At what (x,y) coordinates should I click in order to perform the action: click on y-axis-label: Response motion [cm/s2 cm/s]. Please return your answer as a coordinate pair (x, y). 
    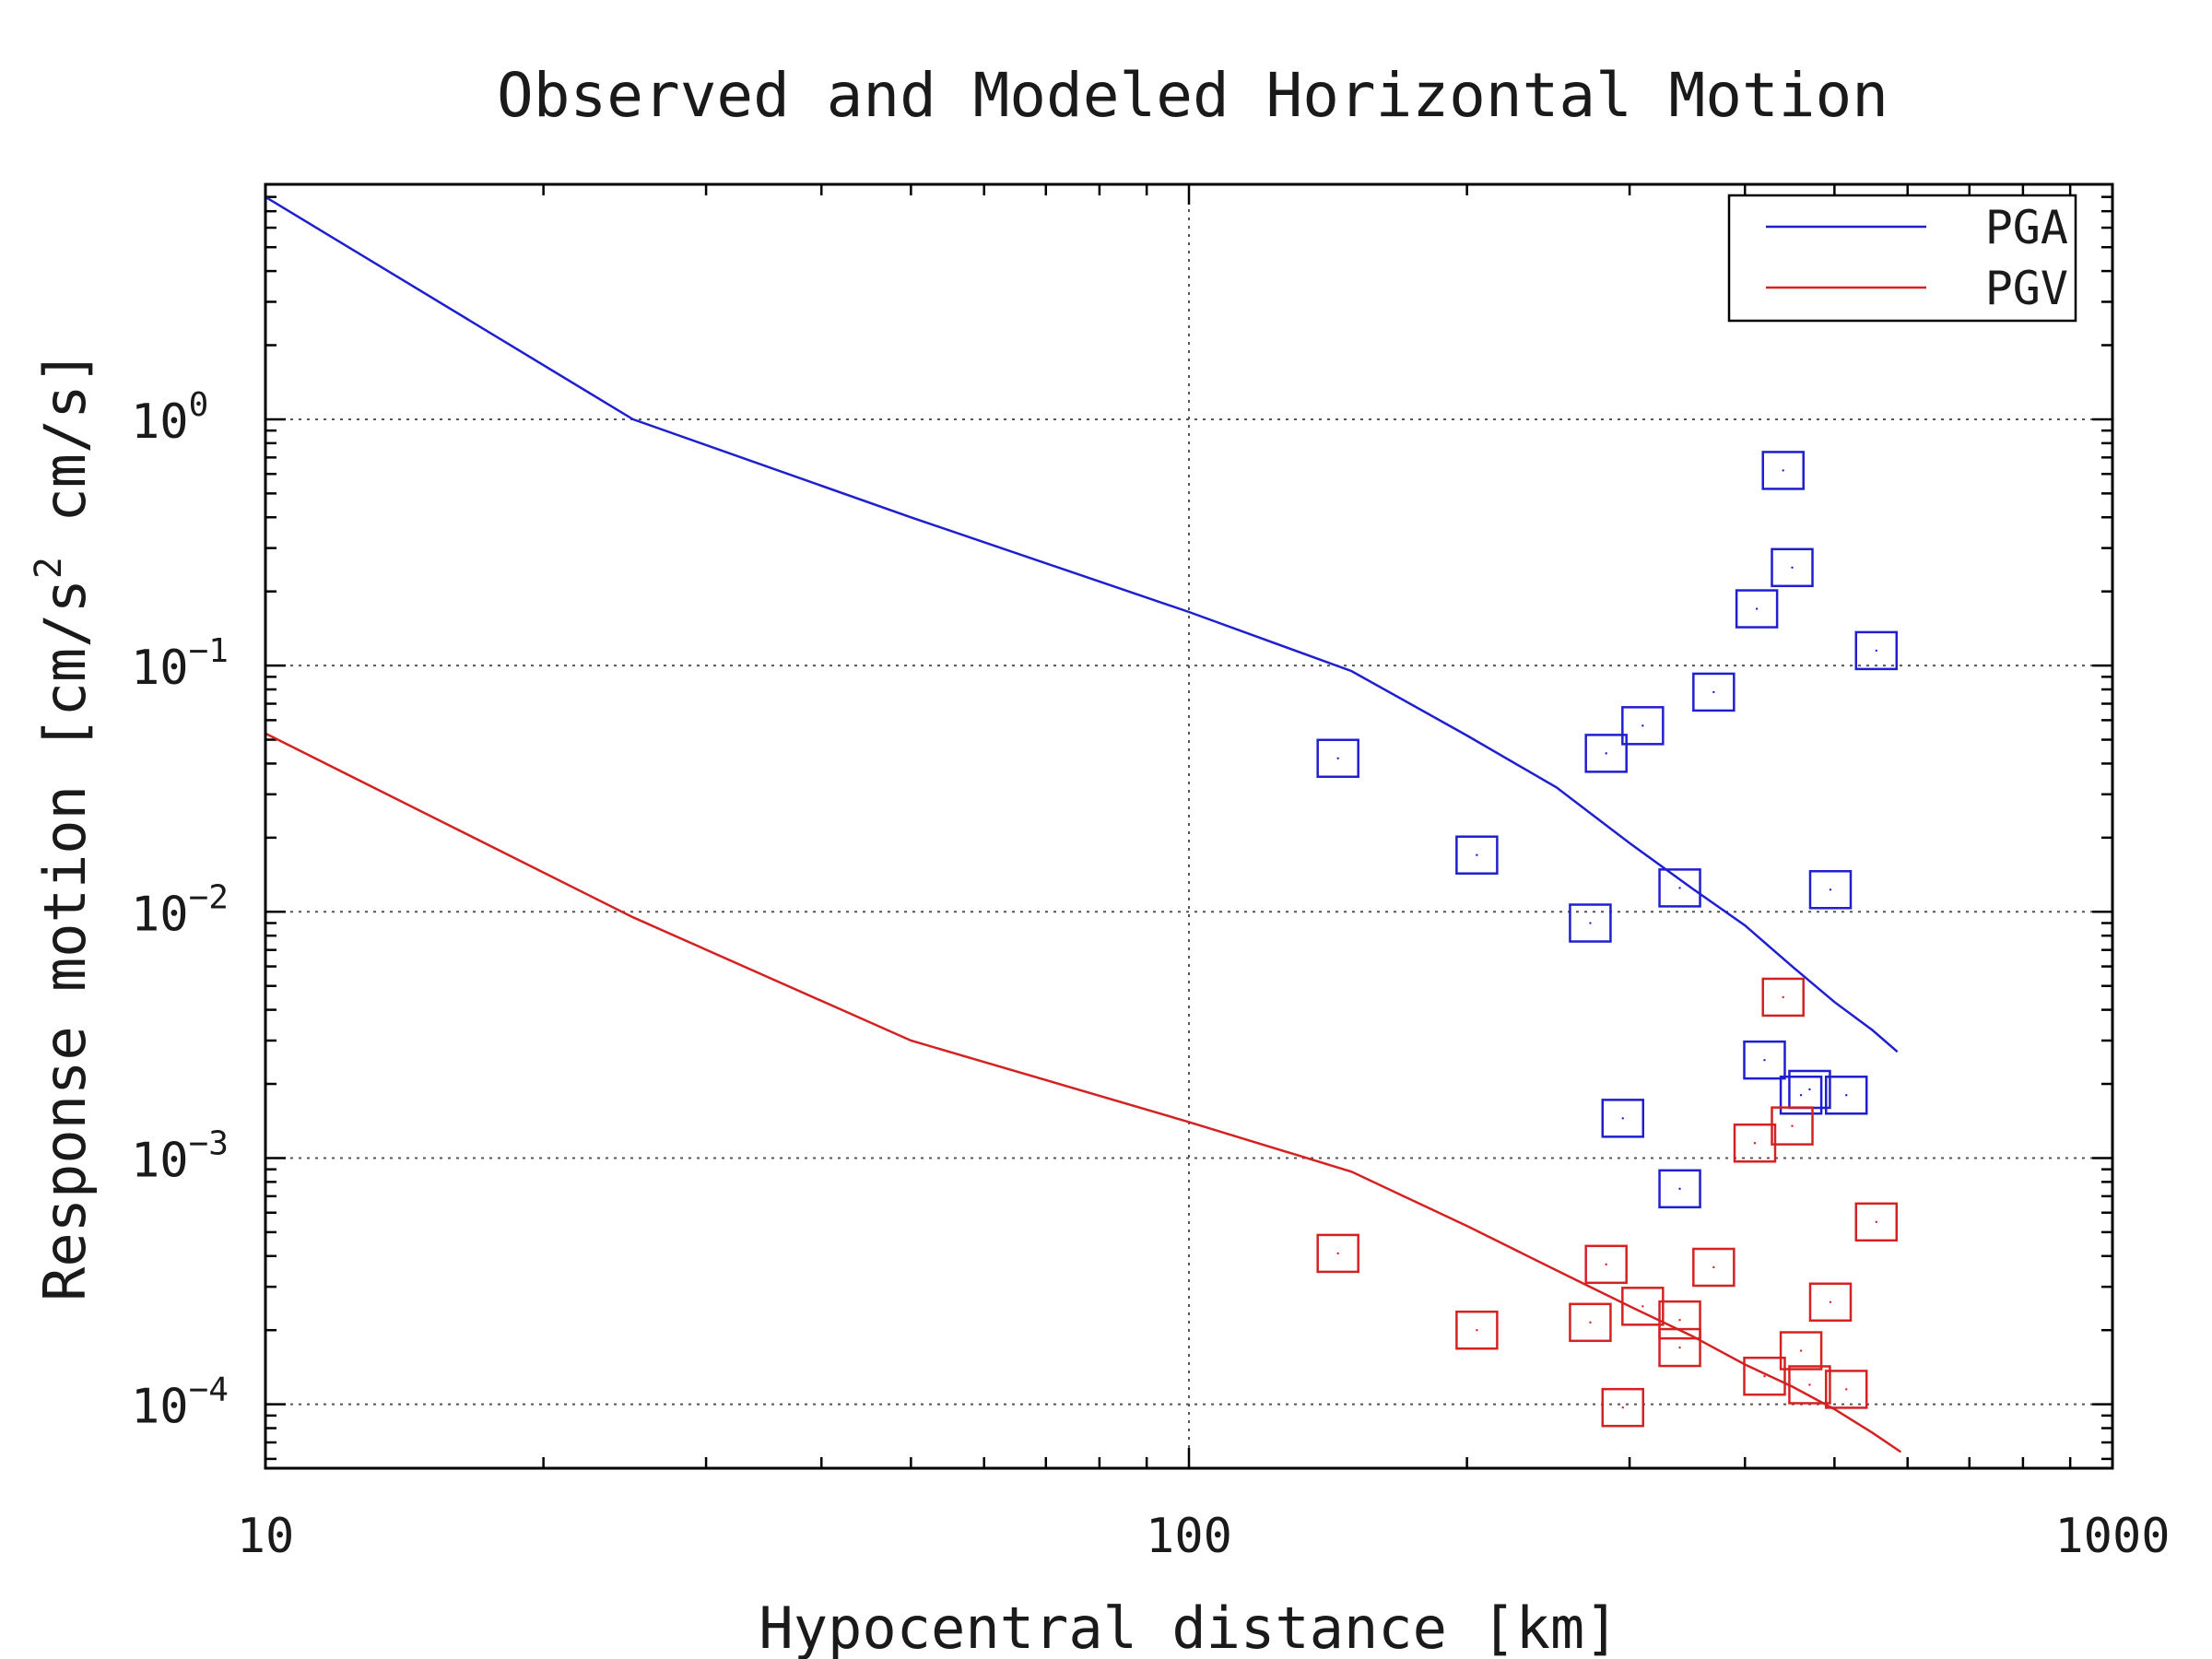
    Looking at the image, I should click on (63, 825).